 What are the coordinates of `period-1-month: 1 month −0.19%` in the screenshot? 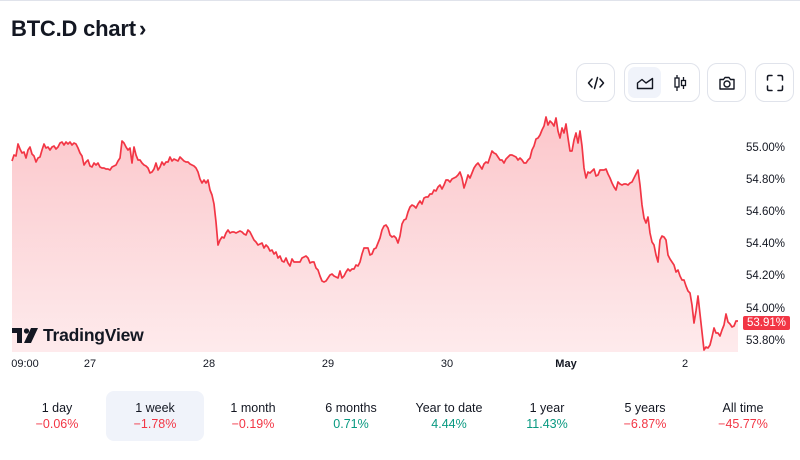 It's located at (253, 416).